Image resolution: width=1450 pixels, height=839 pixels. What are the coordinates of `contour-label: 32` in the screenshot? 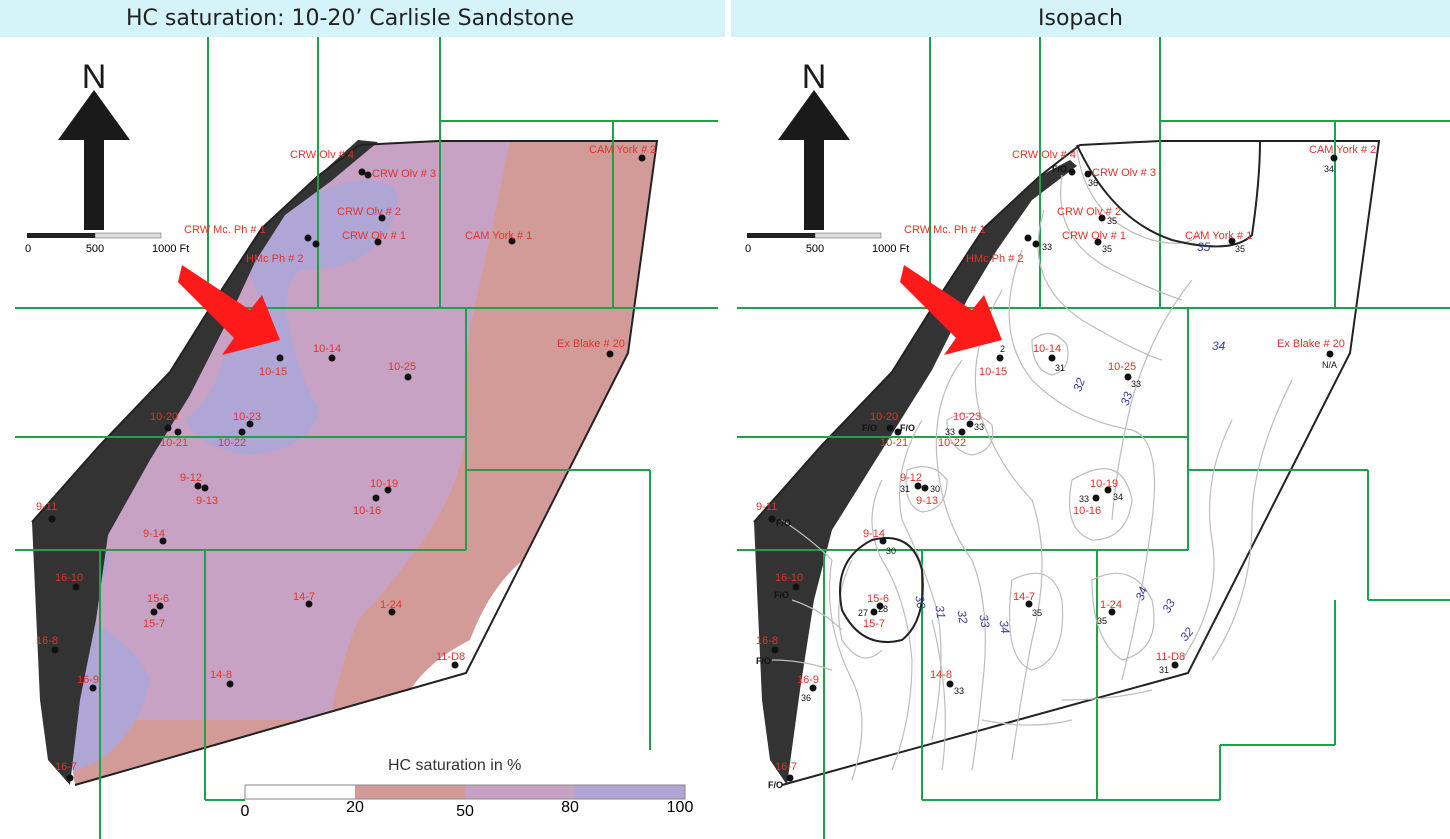 It's located at (1079, 385).